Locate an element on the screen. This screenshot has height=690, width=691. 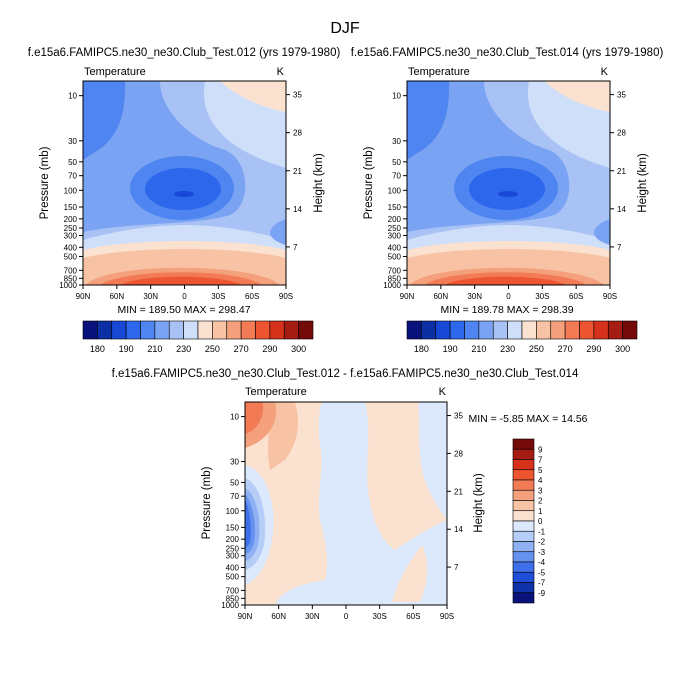
colorbar-label: 290 is located at coordinates (593, 349).